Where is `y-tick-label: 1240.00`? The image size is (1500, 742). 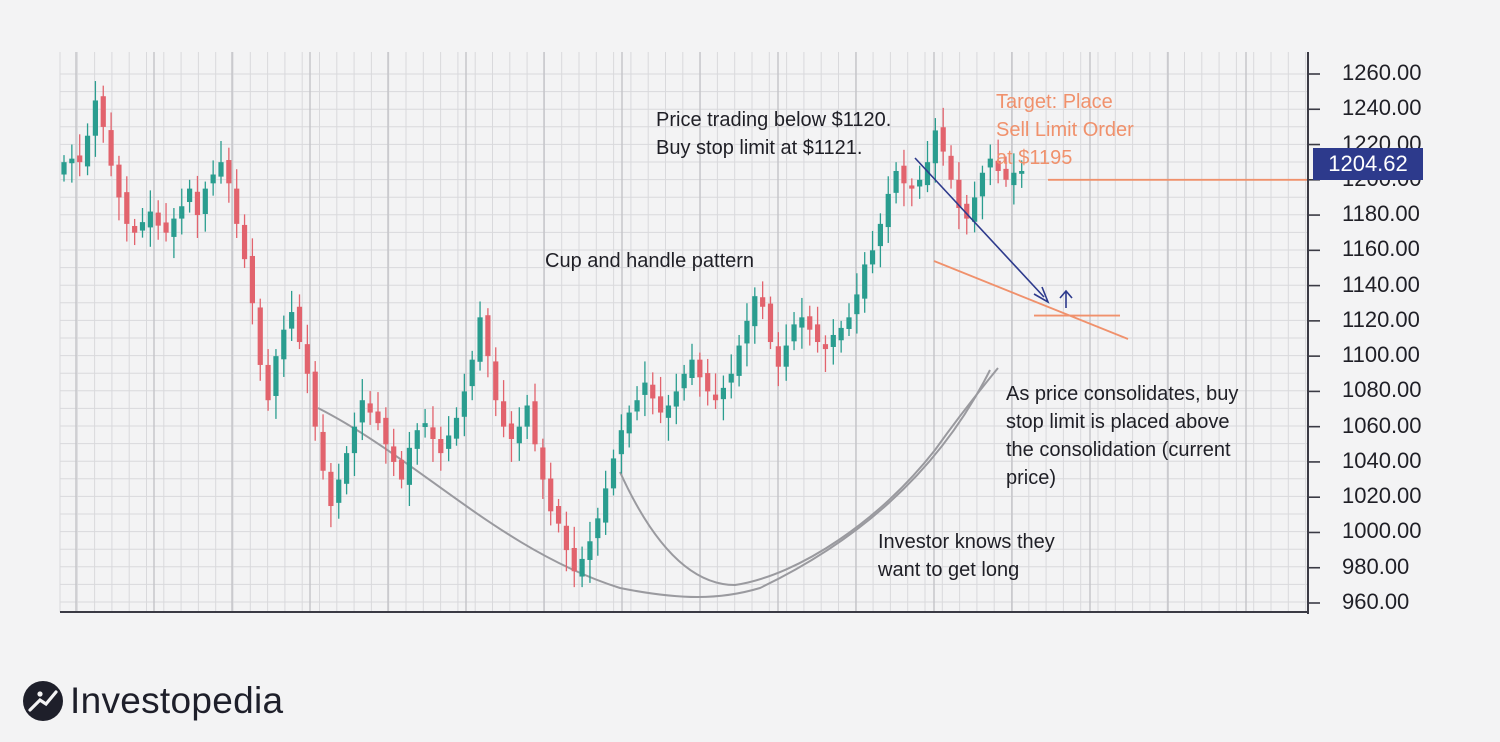 y-tick-label: 1240.00 is located at coordinates (1382, 108).